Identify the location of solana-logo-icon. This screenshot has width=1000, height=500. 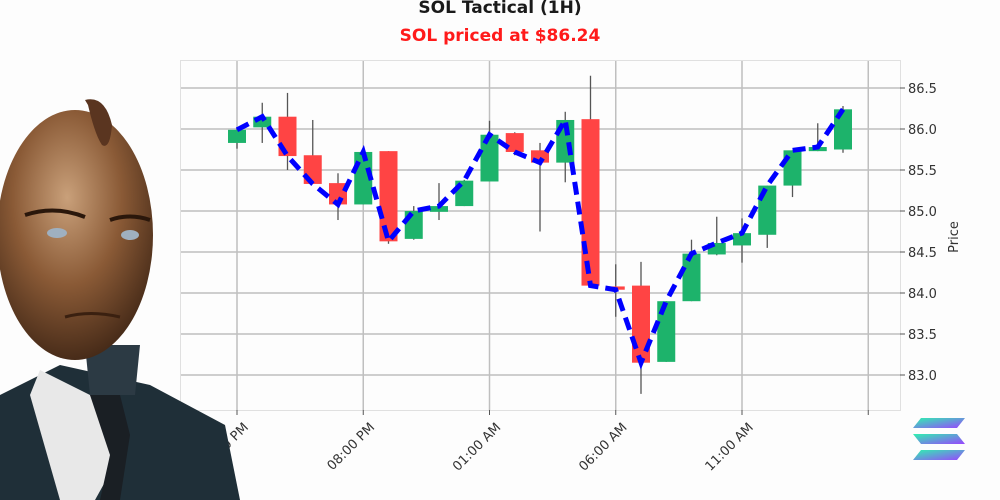
(939, 439).